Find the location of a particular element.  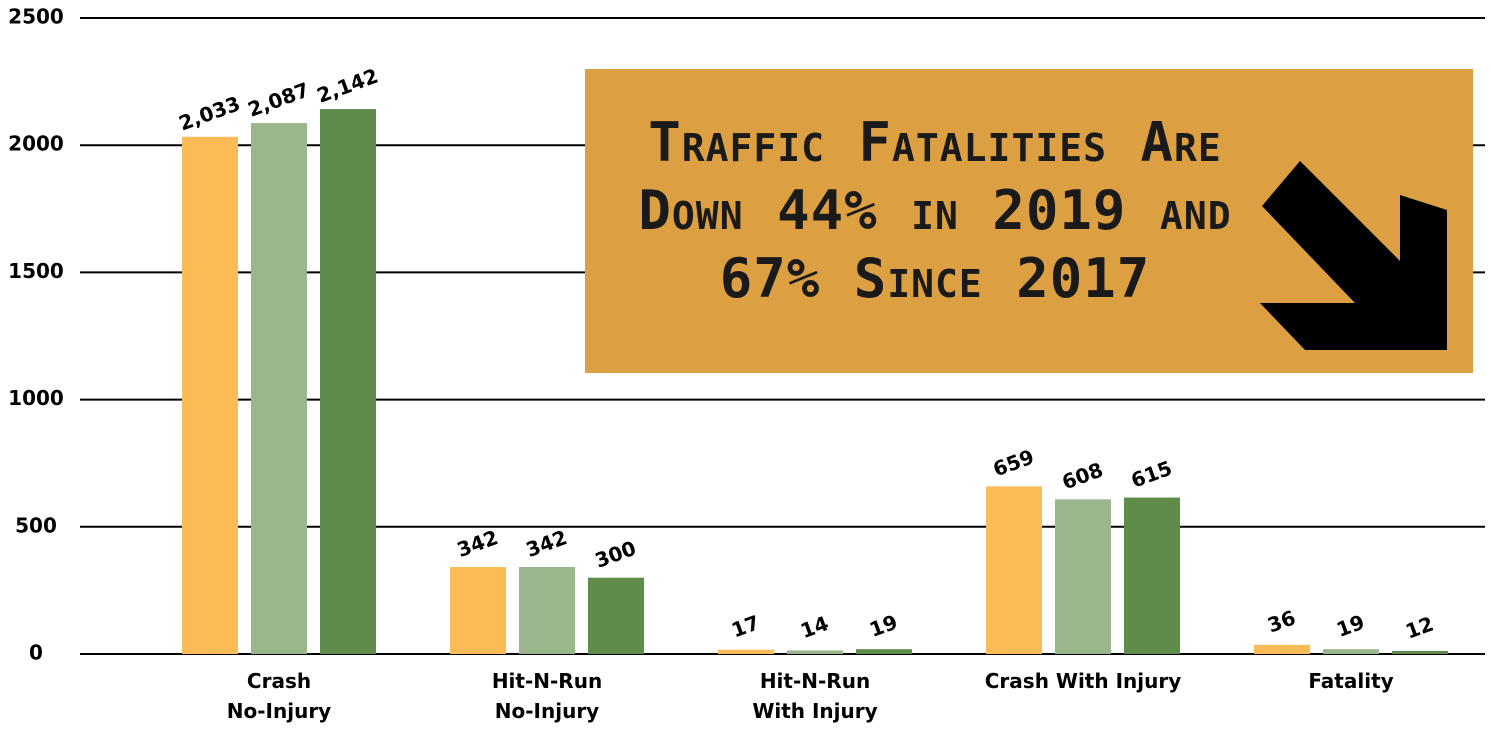

y-tick-label: 500 is located at coordinates (36, 525).